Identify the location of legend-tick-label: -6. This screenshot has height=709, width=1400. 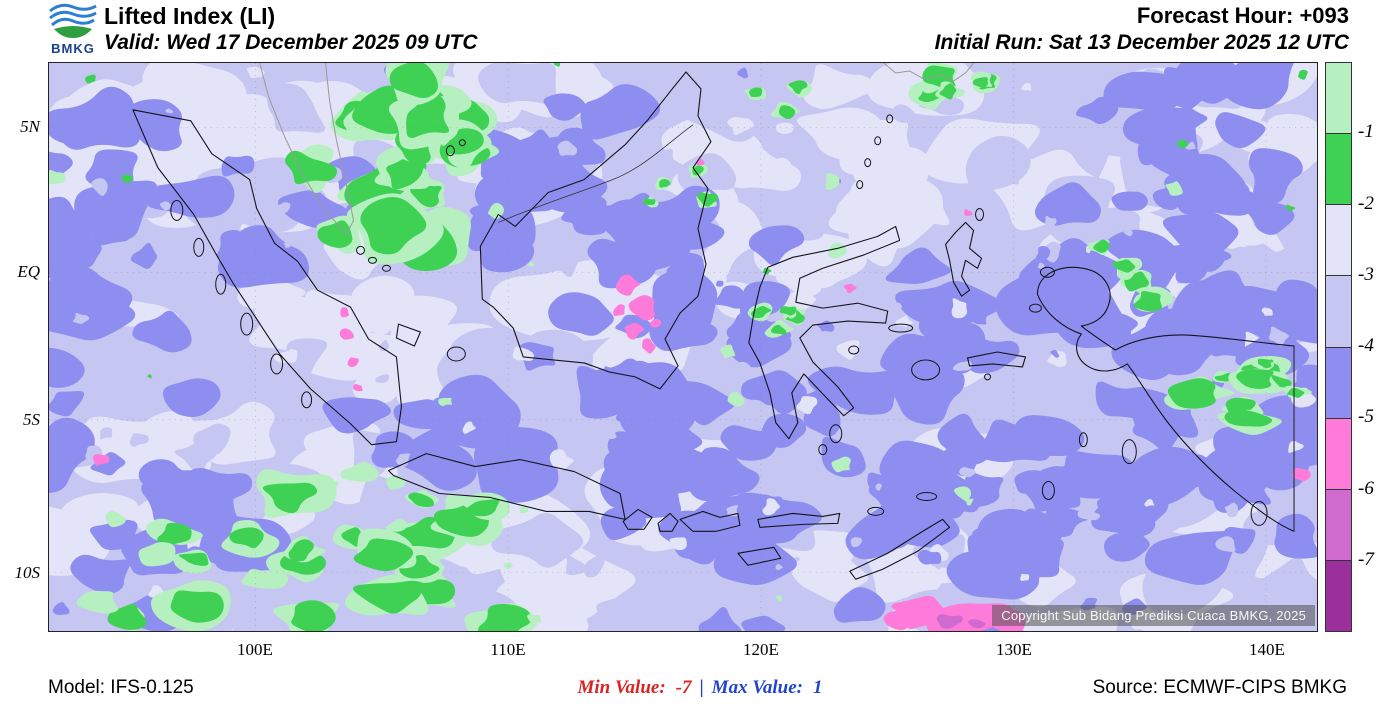
(1366, 488).